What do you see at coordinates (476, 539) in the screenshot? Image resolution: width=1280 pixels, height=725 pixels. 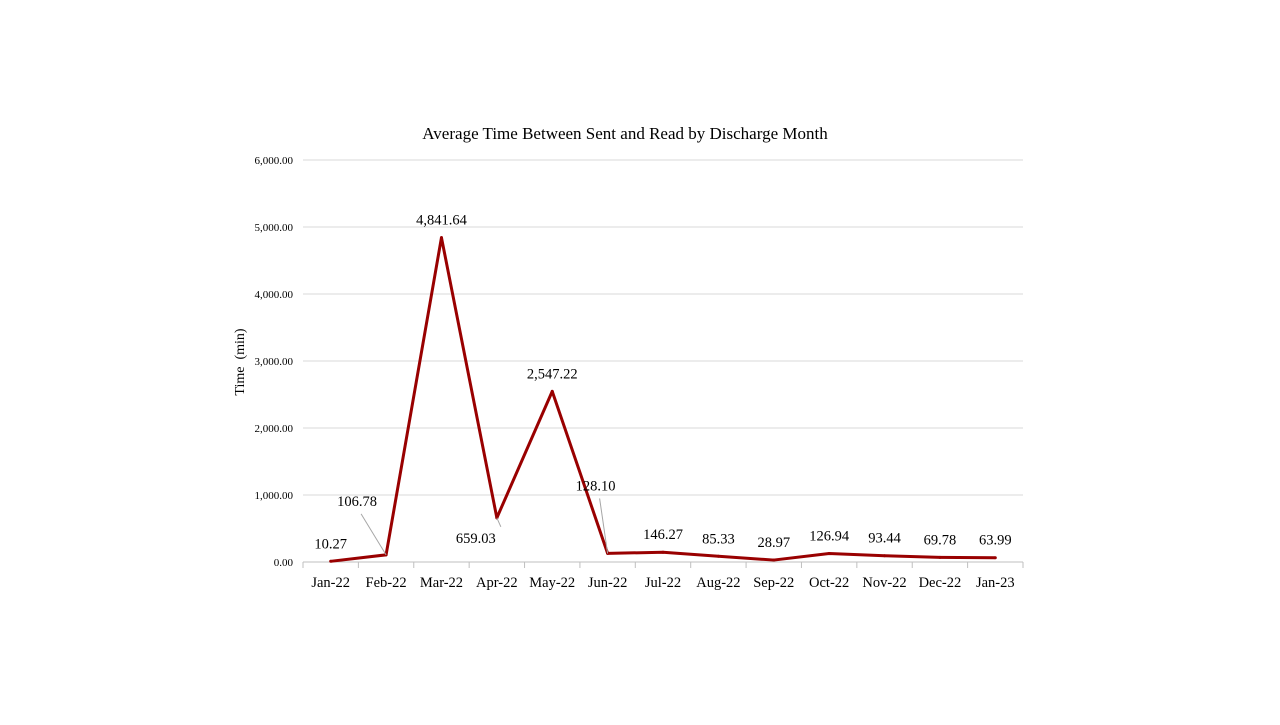 I see `data-label: 659.03` at bounding box center [476, 539].